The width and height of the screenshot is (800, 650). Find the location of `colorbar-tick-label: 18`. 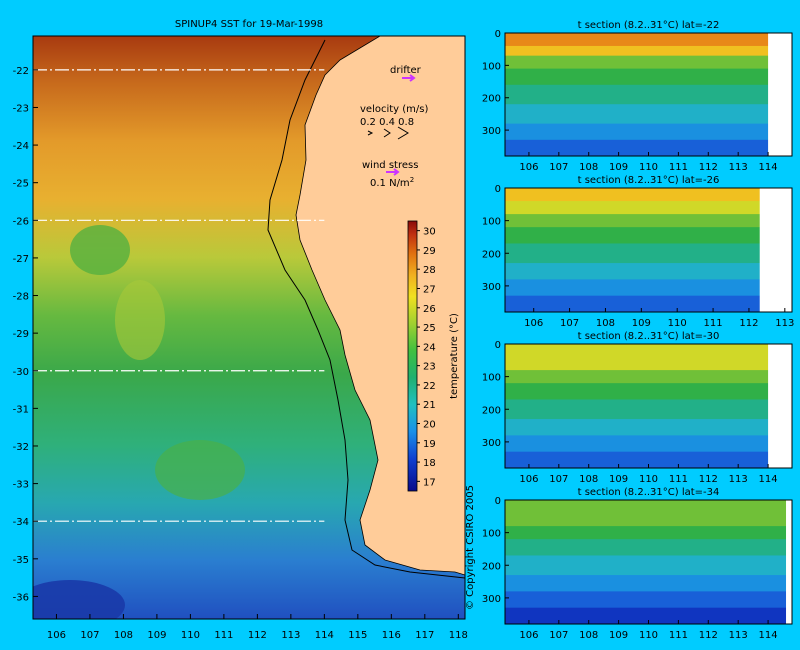

colorbar-tick-label: 18 is located at coordinates (429, 463).